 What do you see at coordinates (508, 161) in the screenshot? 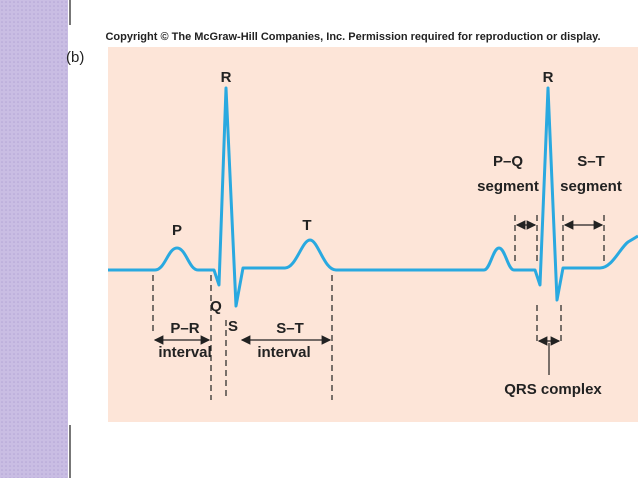
I see `segment-label: P–Q` at bounding box center [508, 161].